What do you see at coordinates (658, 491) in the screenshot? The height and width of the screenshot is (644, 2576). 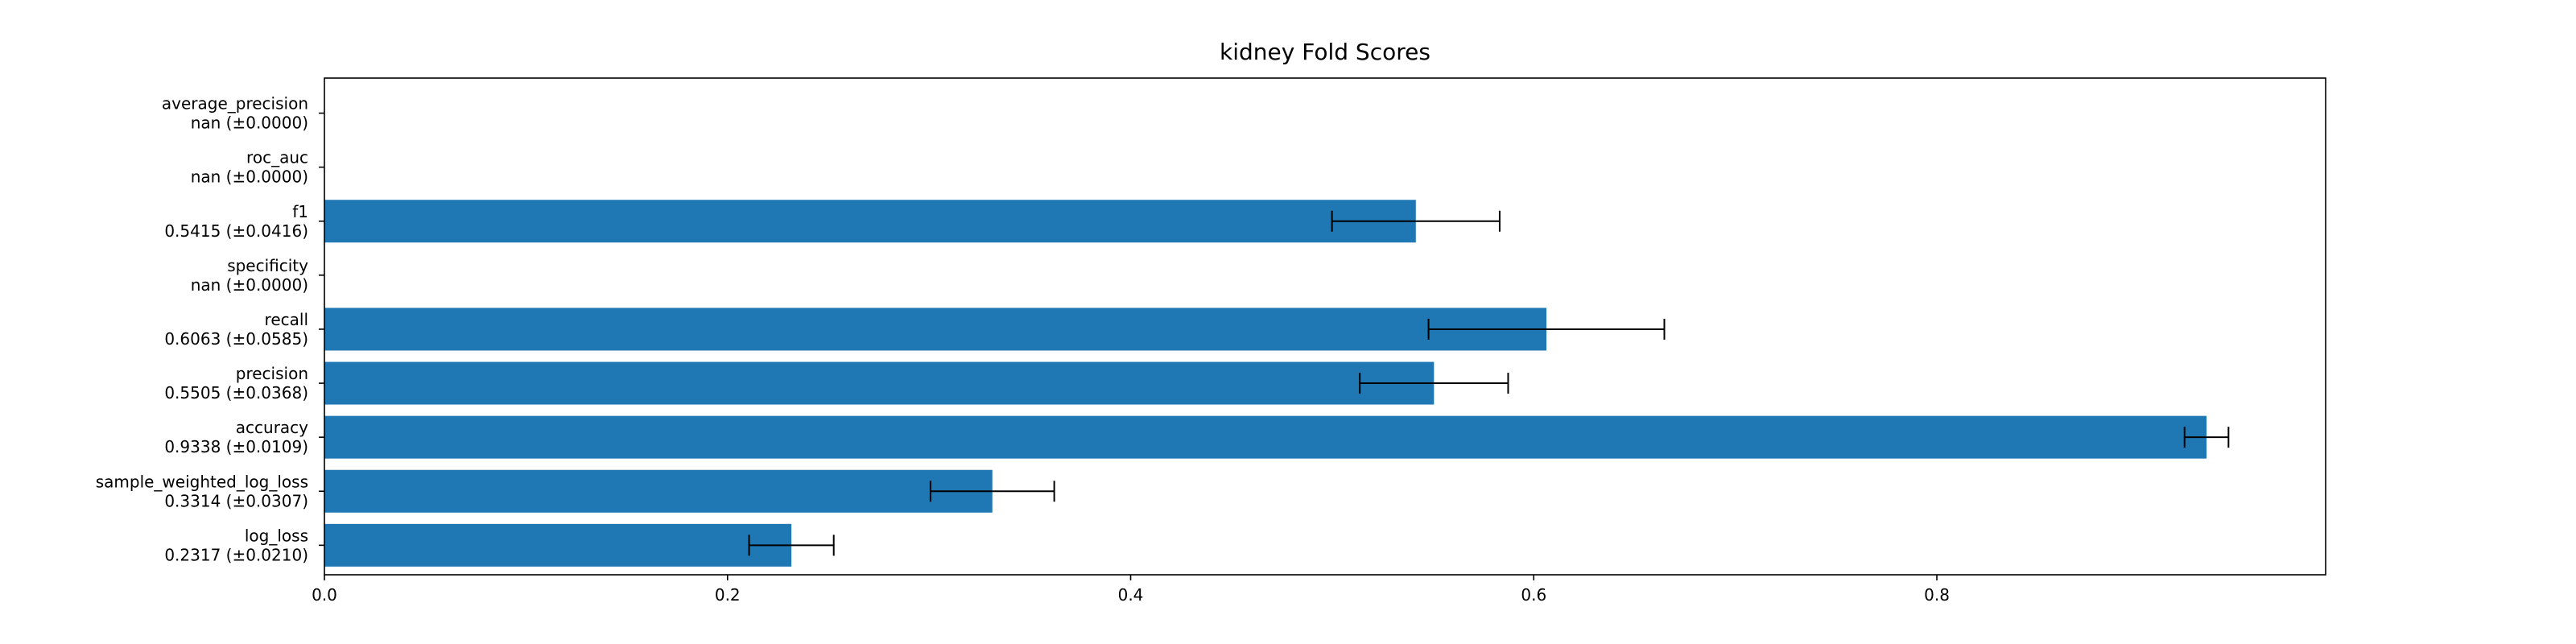 I see `bar-sample-weighted-log-loss` at bounding box center [658, 491].